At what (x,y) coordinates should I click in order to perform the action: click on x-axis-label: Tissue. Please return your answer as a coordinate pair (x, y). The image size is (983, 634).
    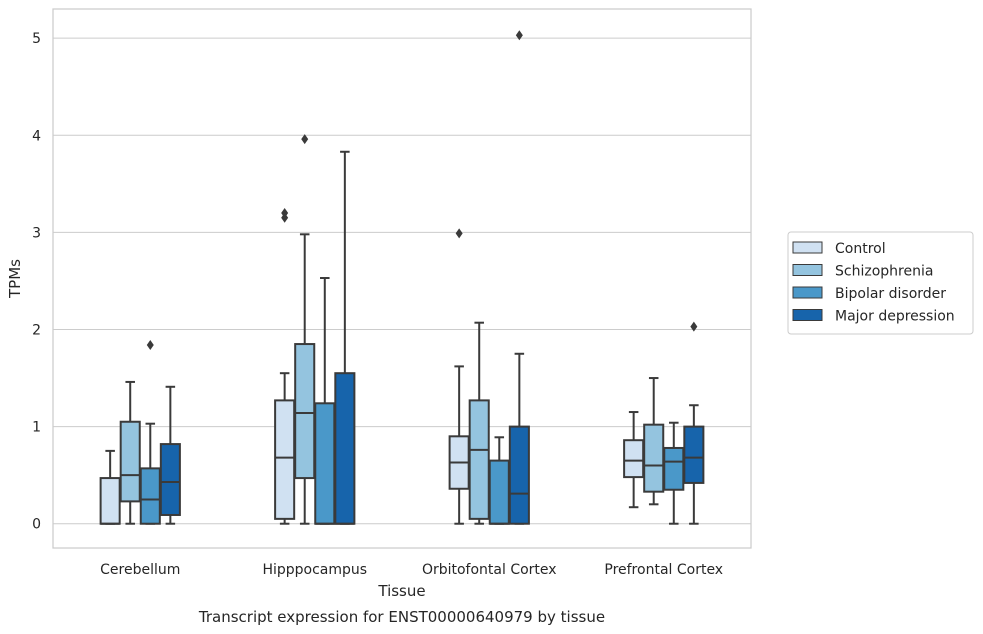
    Looking at the image, I should click on (401, 591).